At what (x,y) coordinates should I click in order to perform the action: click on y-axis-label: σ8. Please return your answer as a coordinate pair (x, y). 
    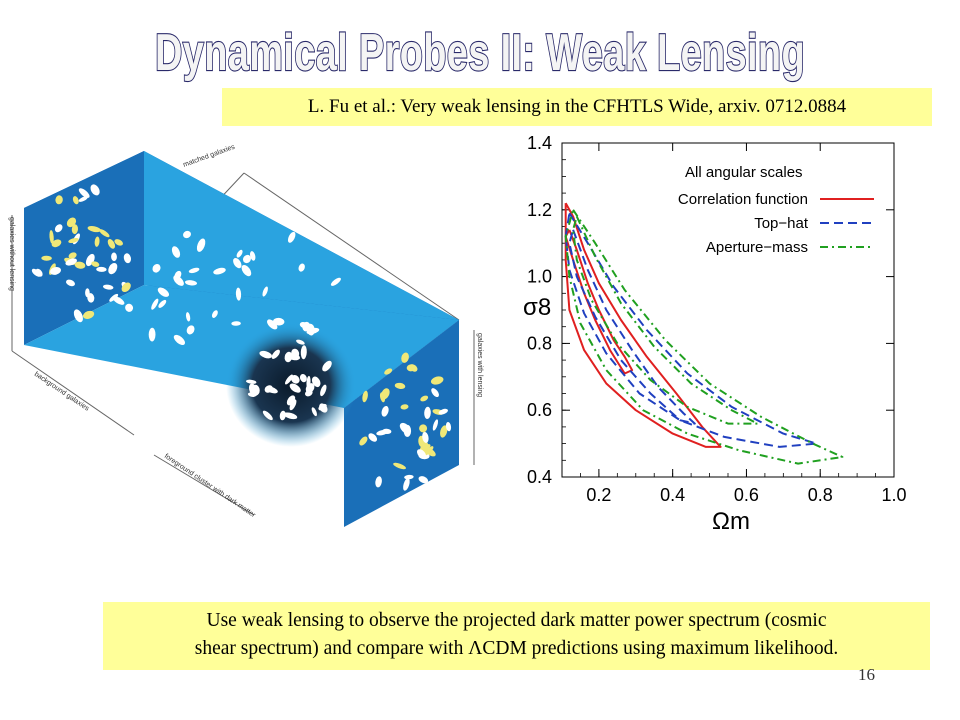
    Looking at the image, I should click on (537, 307).